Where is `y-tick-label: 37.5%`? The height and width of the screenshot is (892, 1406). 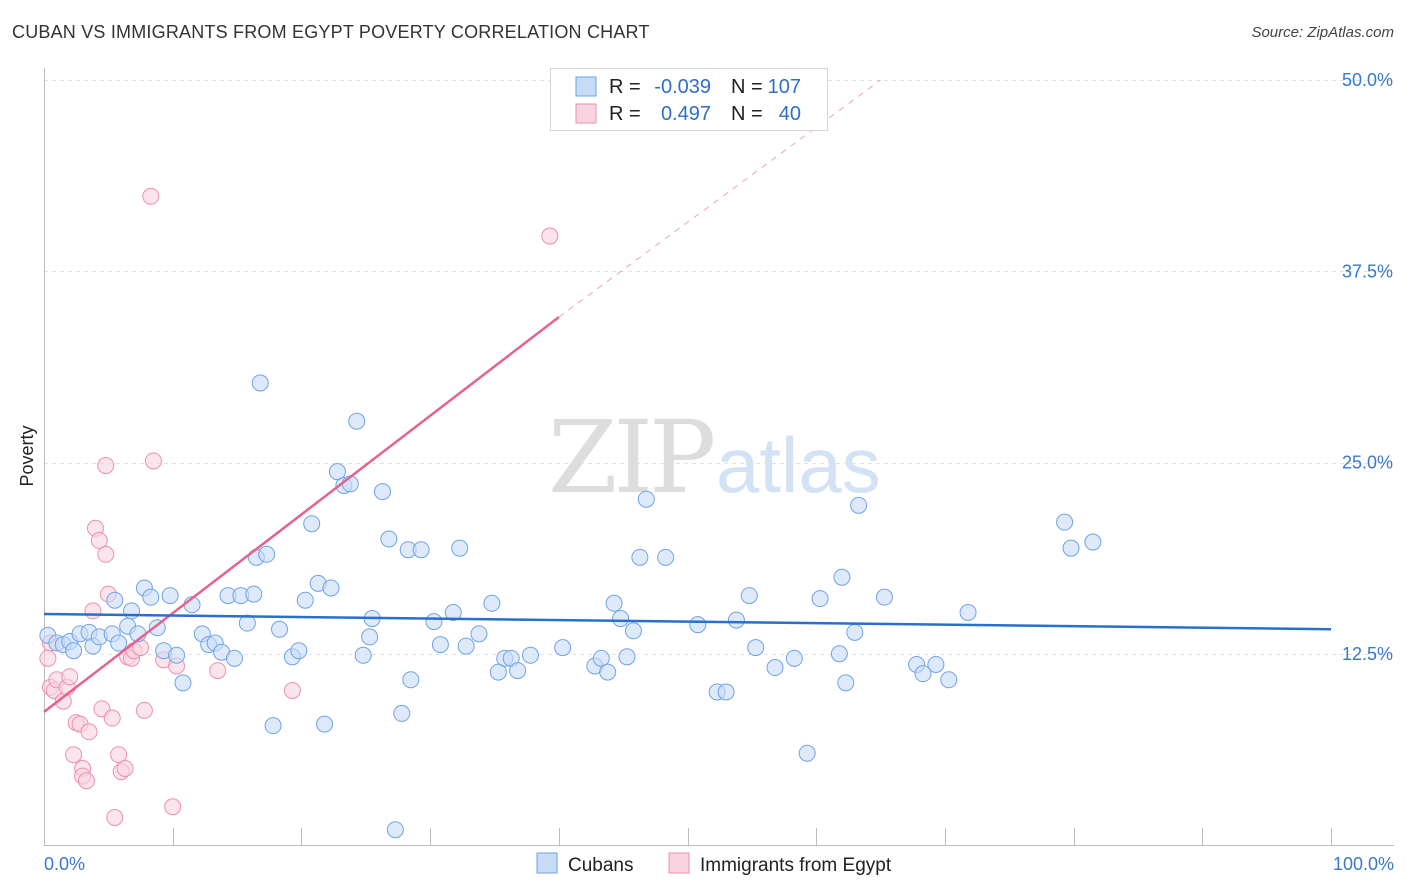
y-tick-label: 37.5% is located at coordinates (1367, 271).